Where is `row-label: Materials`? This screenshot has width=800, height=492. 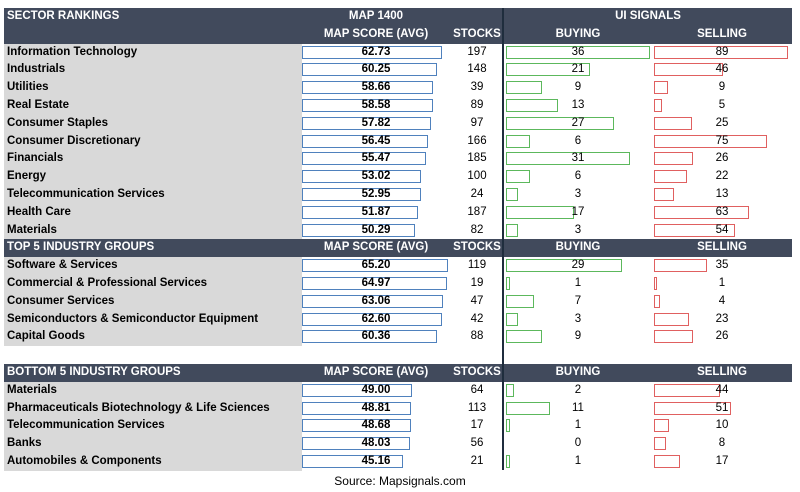 row-label: Materials is located at coordinates (153, 390).